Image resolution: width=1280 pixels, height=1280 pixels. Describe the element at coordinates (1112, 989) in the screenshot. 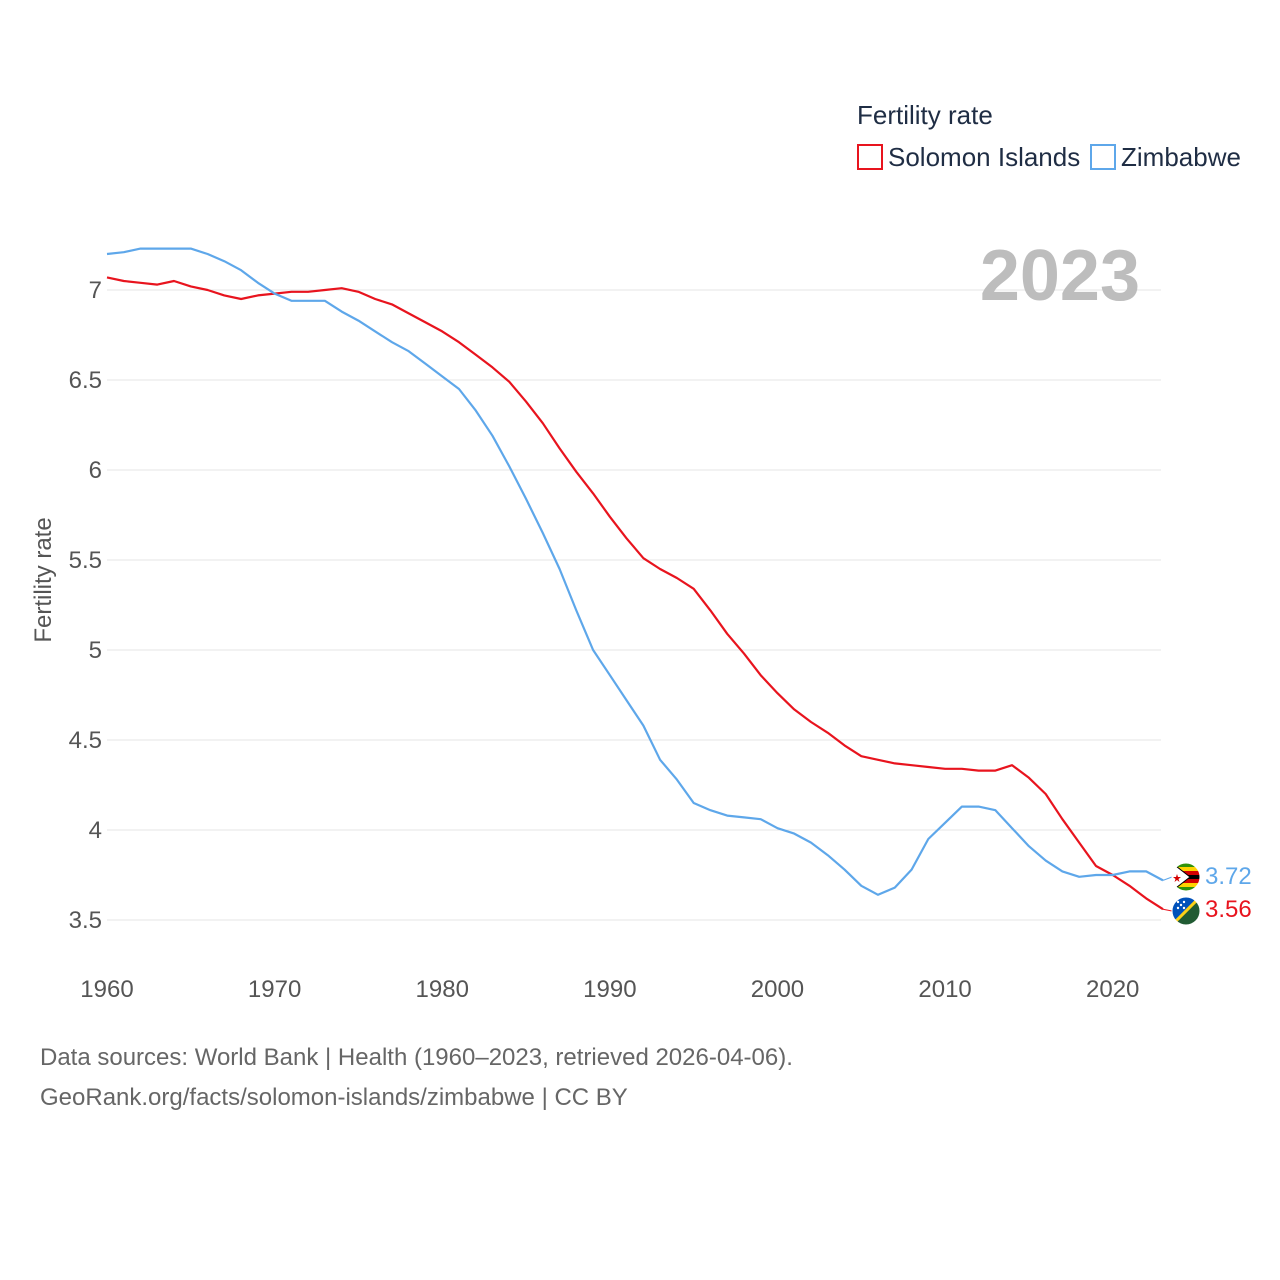

I see `x-tick-label: 2020` at that location.